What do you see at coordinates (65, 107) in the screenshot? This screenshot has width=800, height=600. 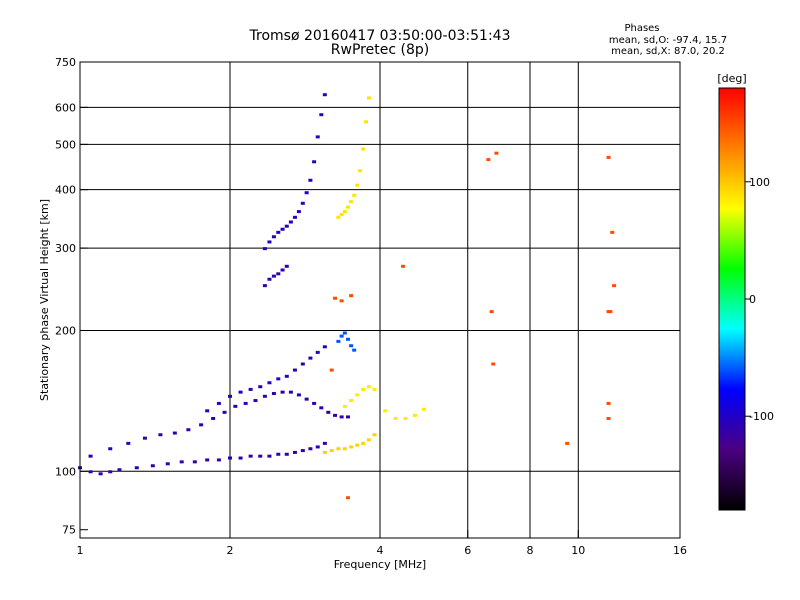 I see `y-tick-label: 600` at bounding box center [65, 107].